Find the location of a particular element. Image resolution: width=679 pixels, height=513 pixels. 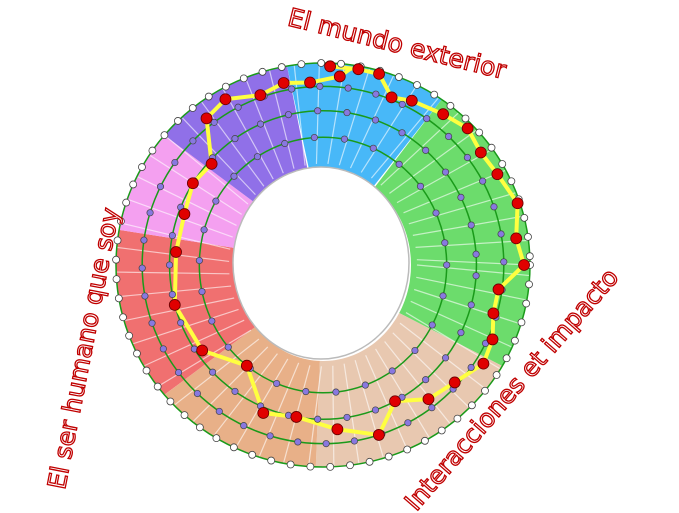

label-el-ser-humano-que-soy: El ser humano que soy is located at coordinates (83, 348).